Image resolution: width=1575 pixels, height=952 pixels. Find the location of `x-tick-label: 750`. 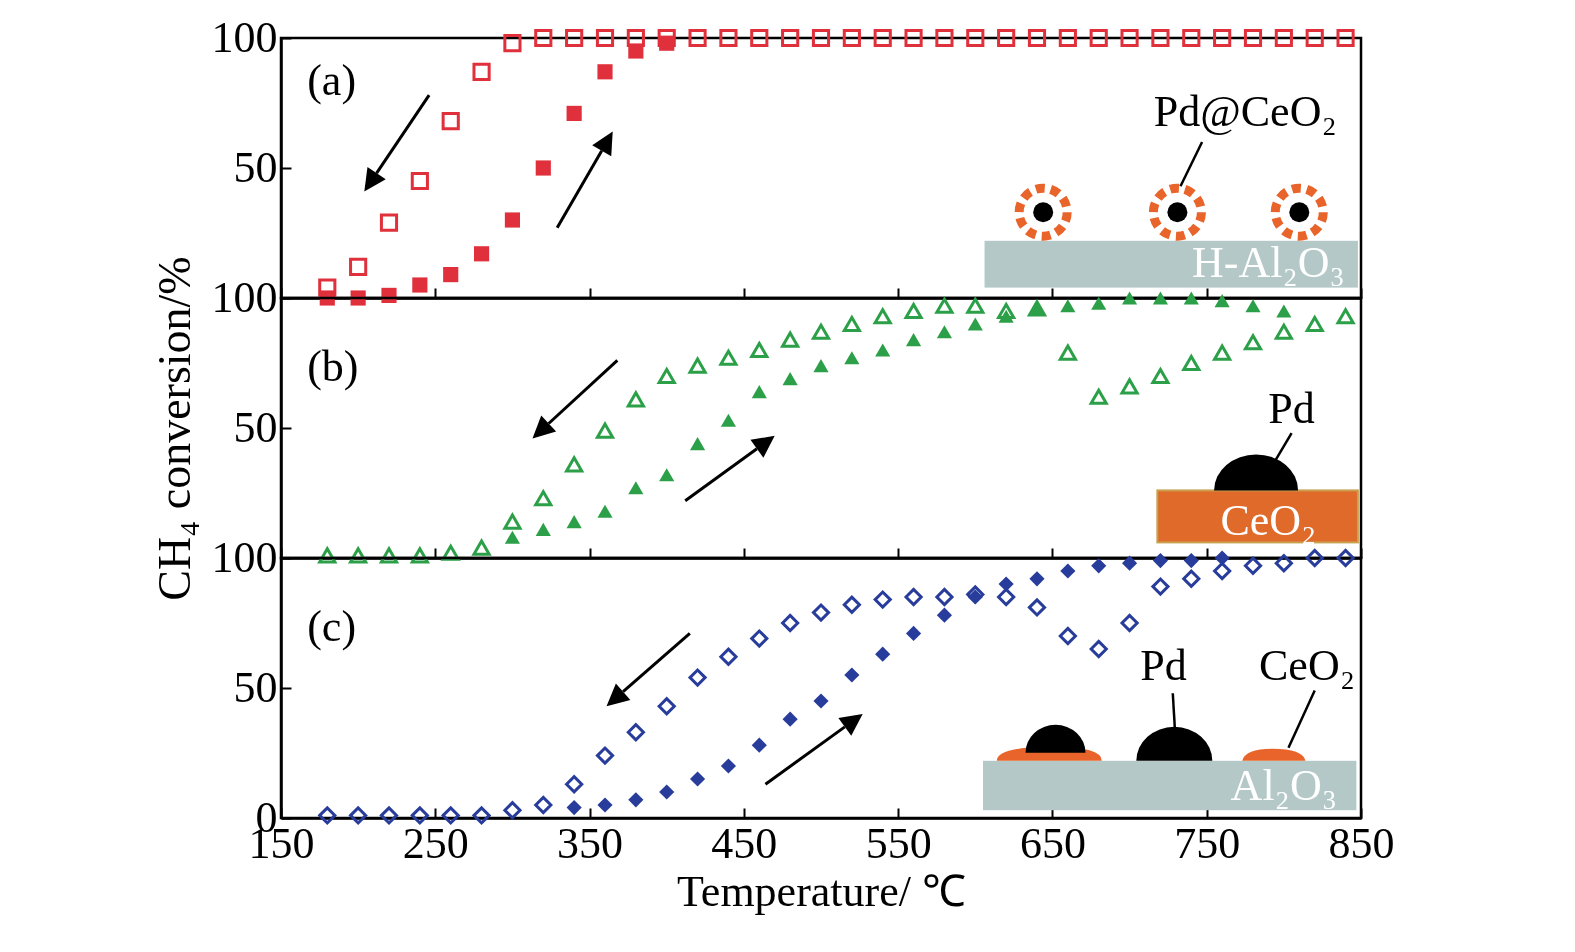

x-tick-label: 750 is located at coordinates (1207, 843).